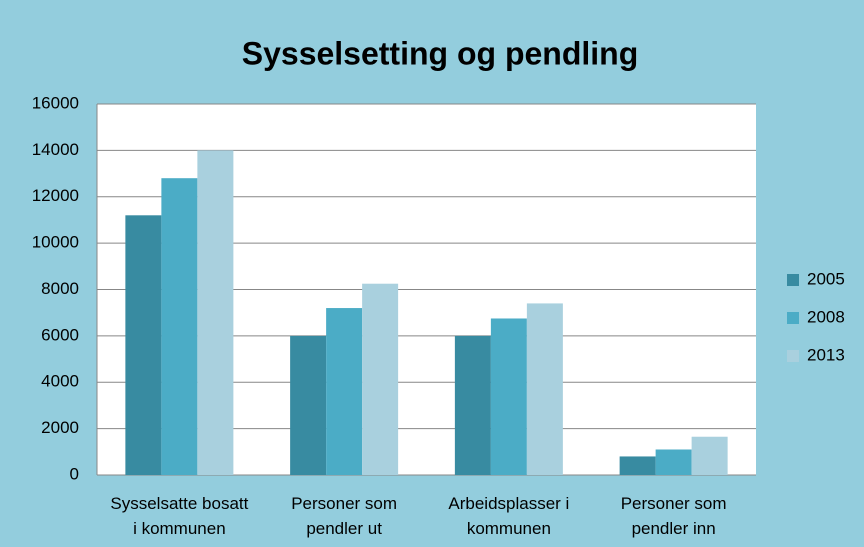 The height and width of the screenshot is (547, 864). Describe the element at coordinates (440, 53) in the screenshot. I see `chart-title: Sysselsetting og pendling` at that location.